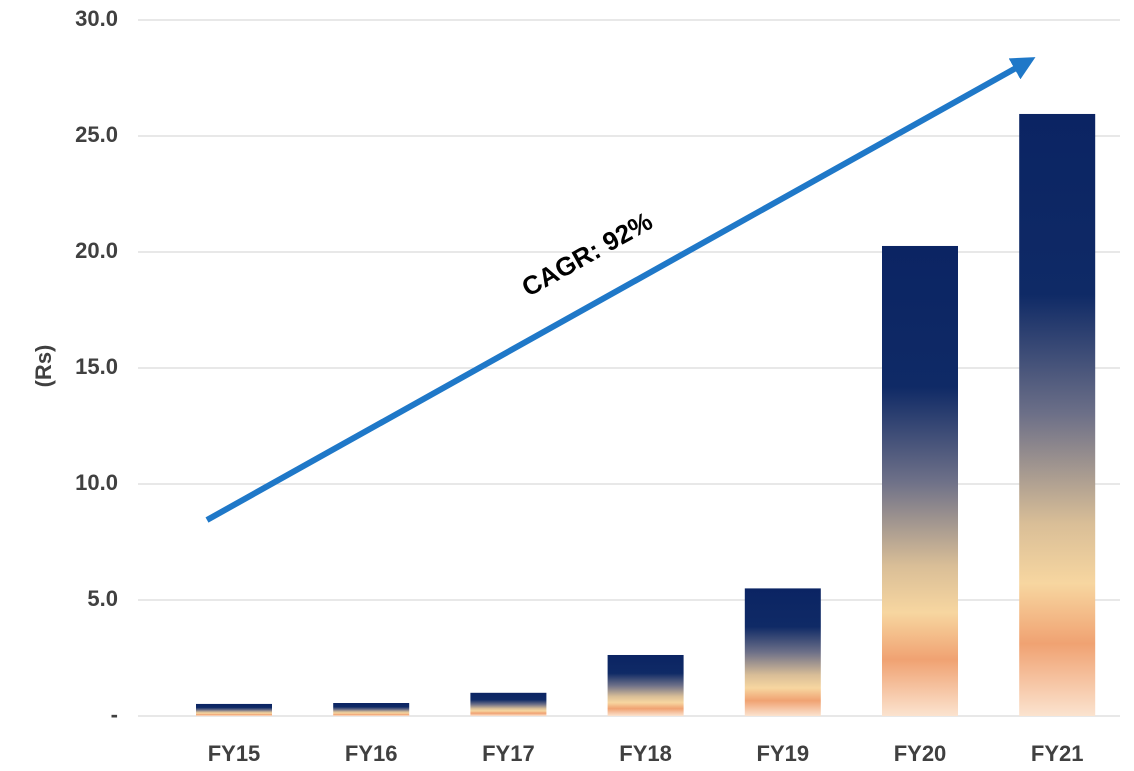 This screenshot has height=771, width=1134. What do you see at coordinates (43, 366) in the screenshot?
I see `y-axis-label: (Rs)` at bounding box center [43, 366].